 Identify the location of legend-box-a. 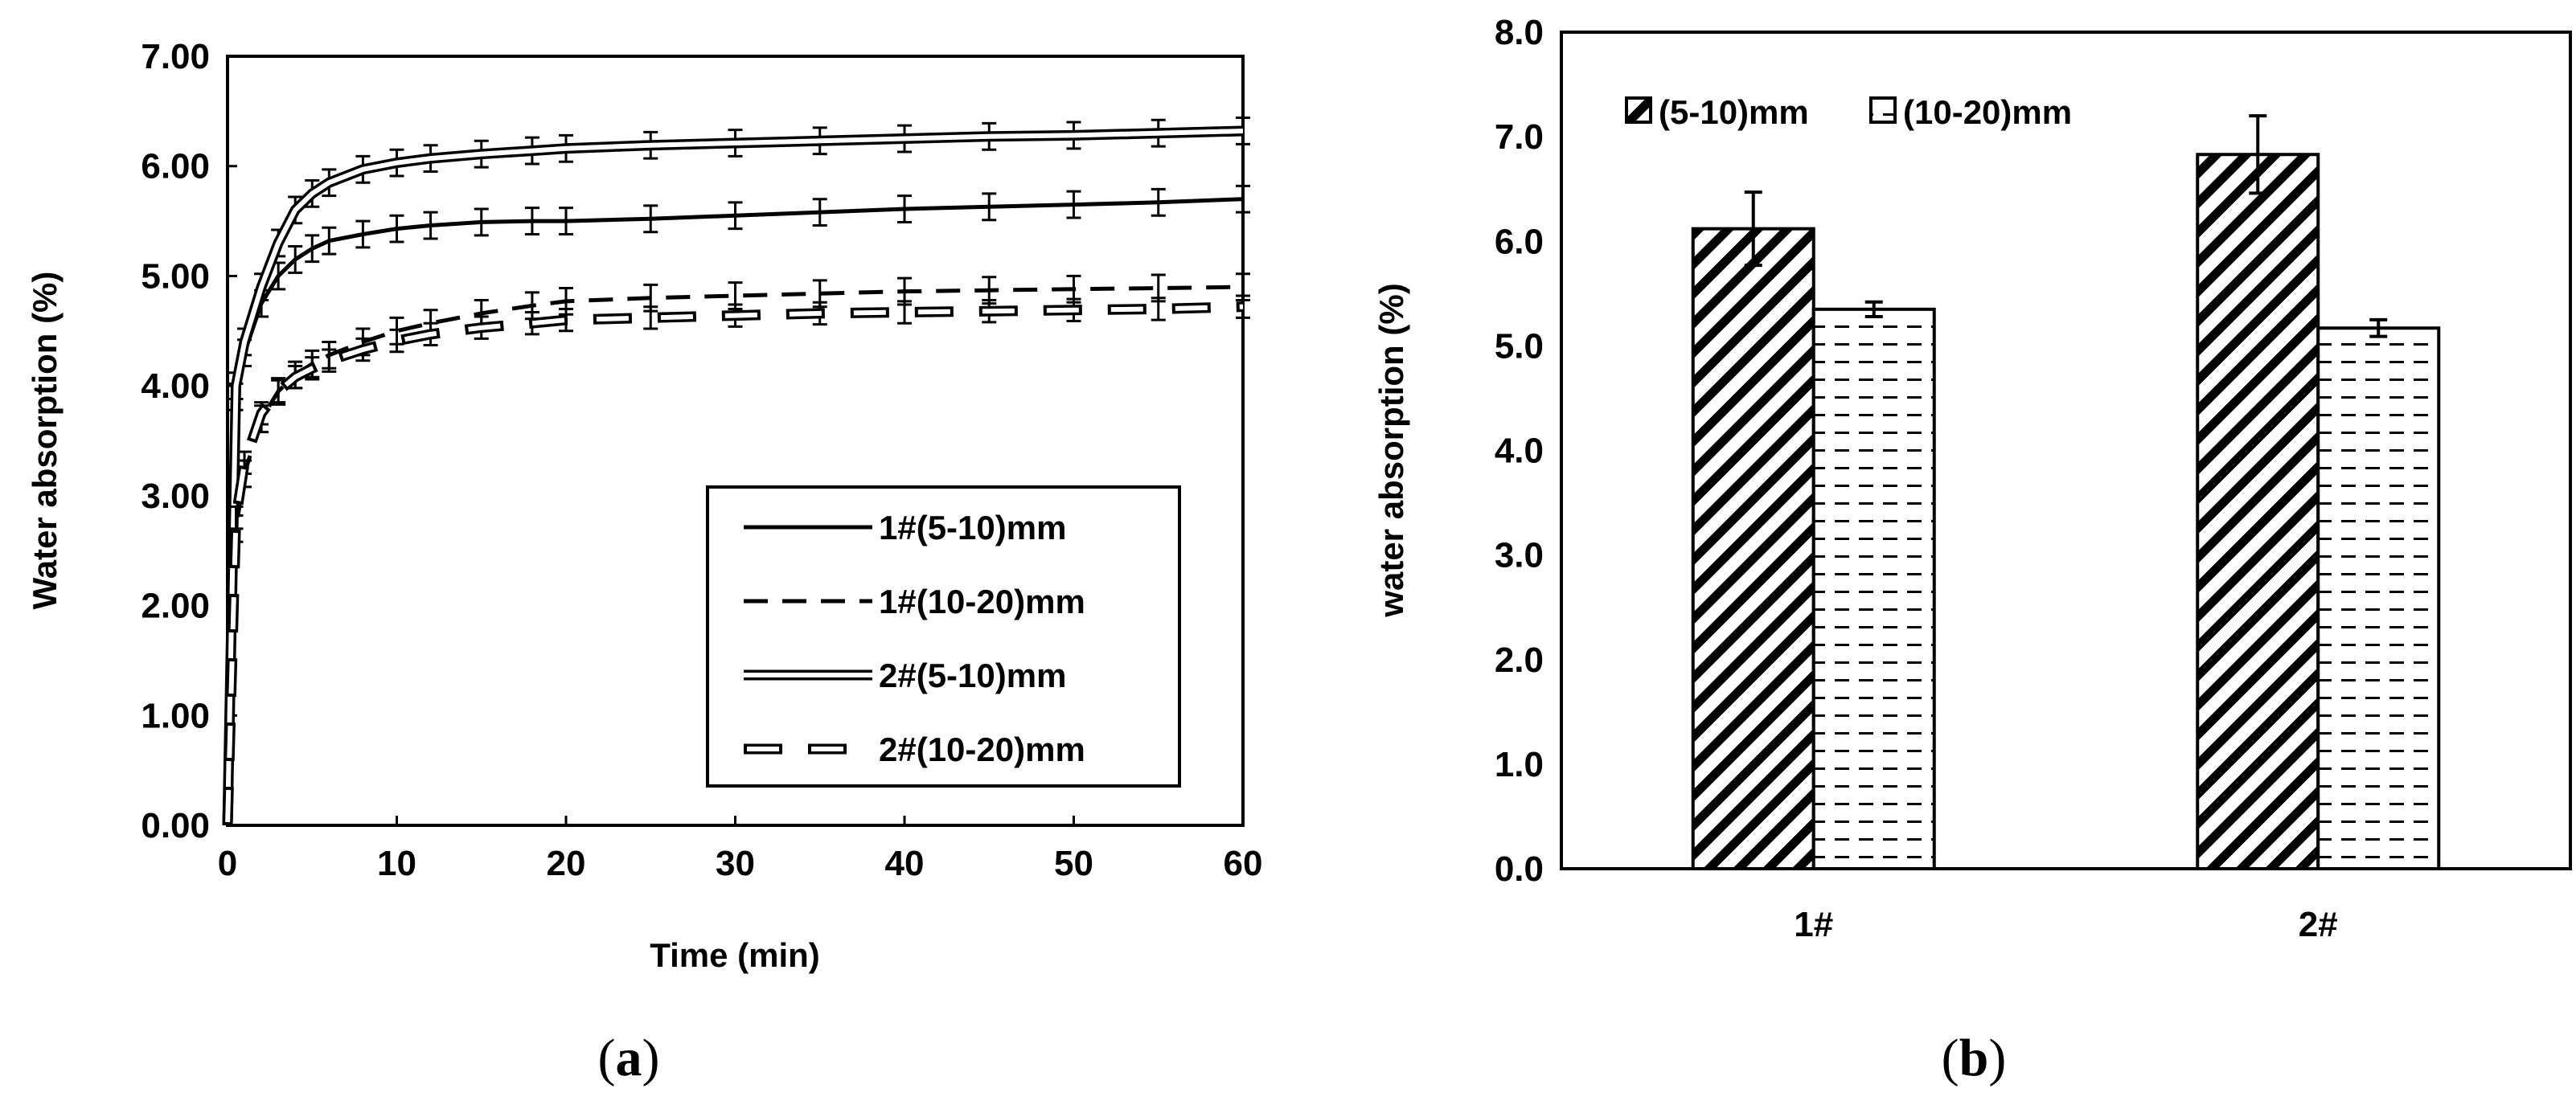
(943, 636).